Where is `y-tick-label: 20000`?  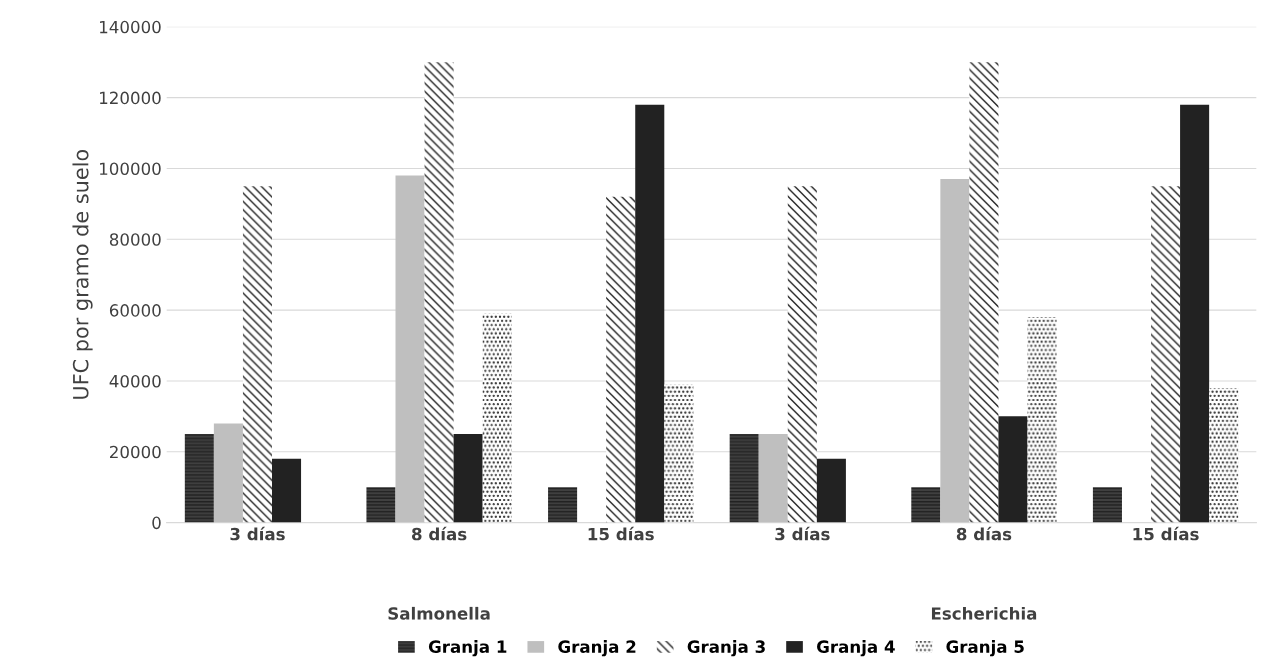 y-tick-label: 20000 is located at coordinates (135, 452).